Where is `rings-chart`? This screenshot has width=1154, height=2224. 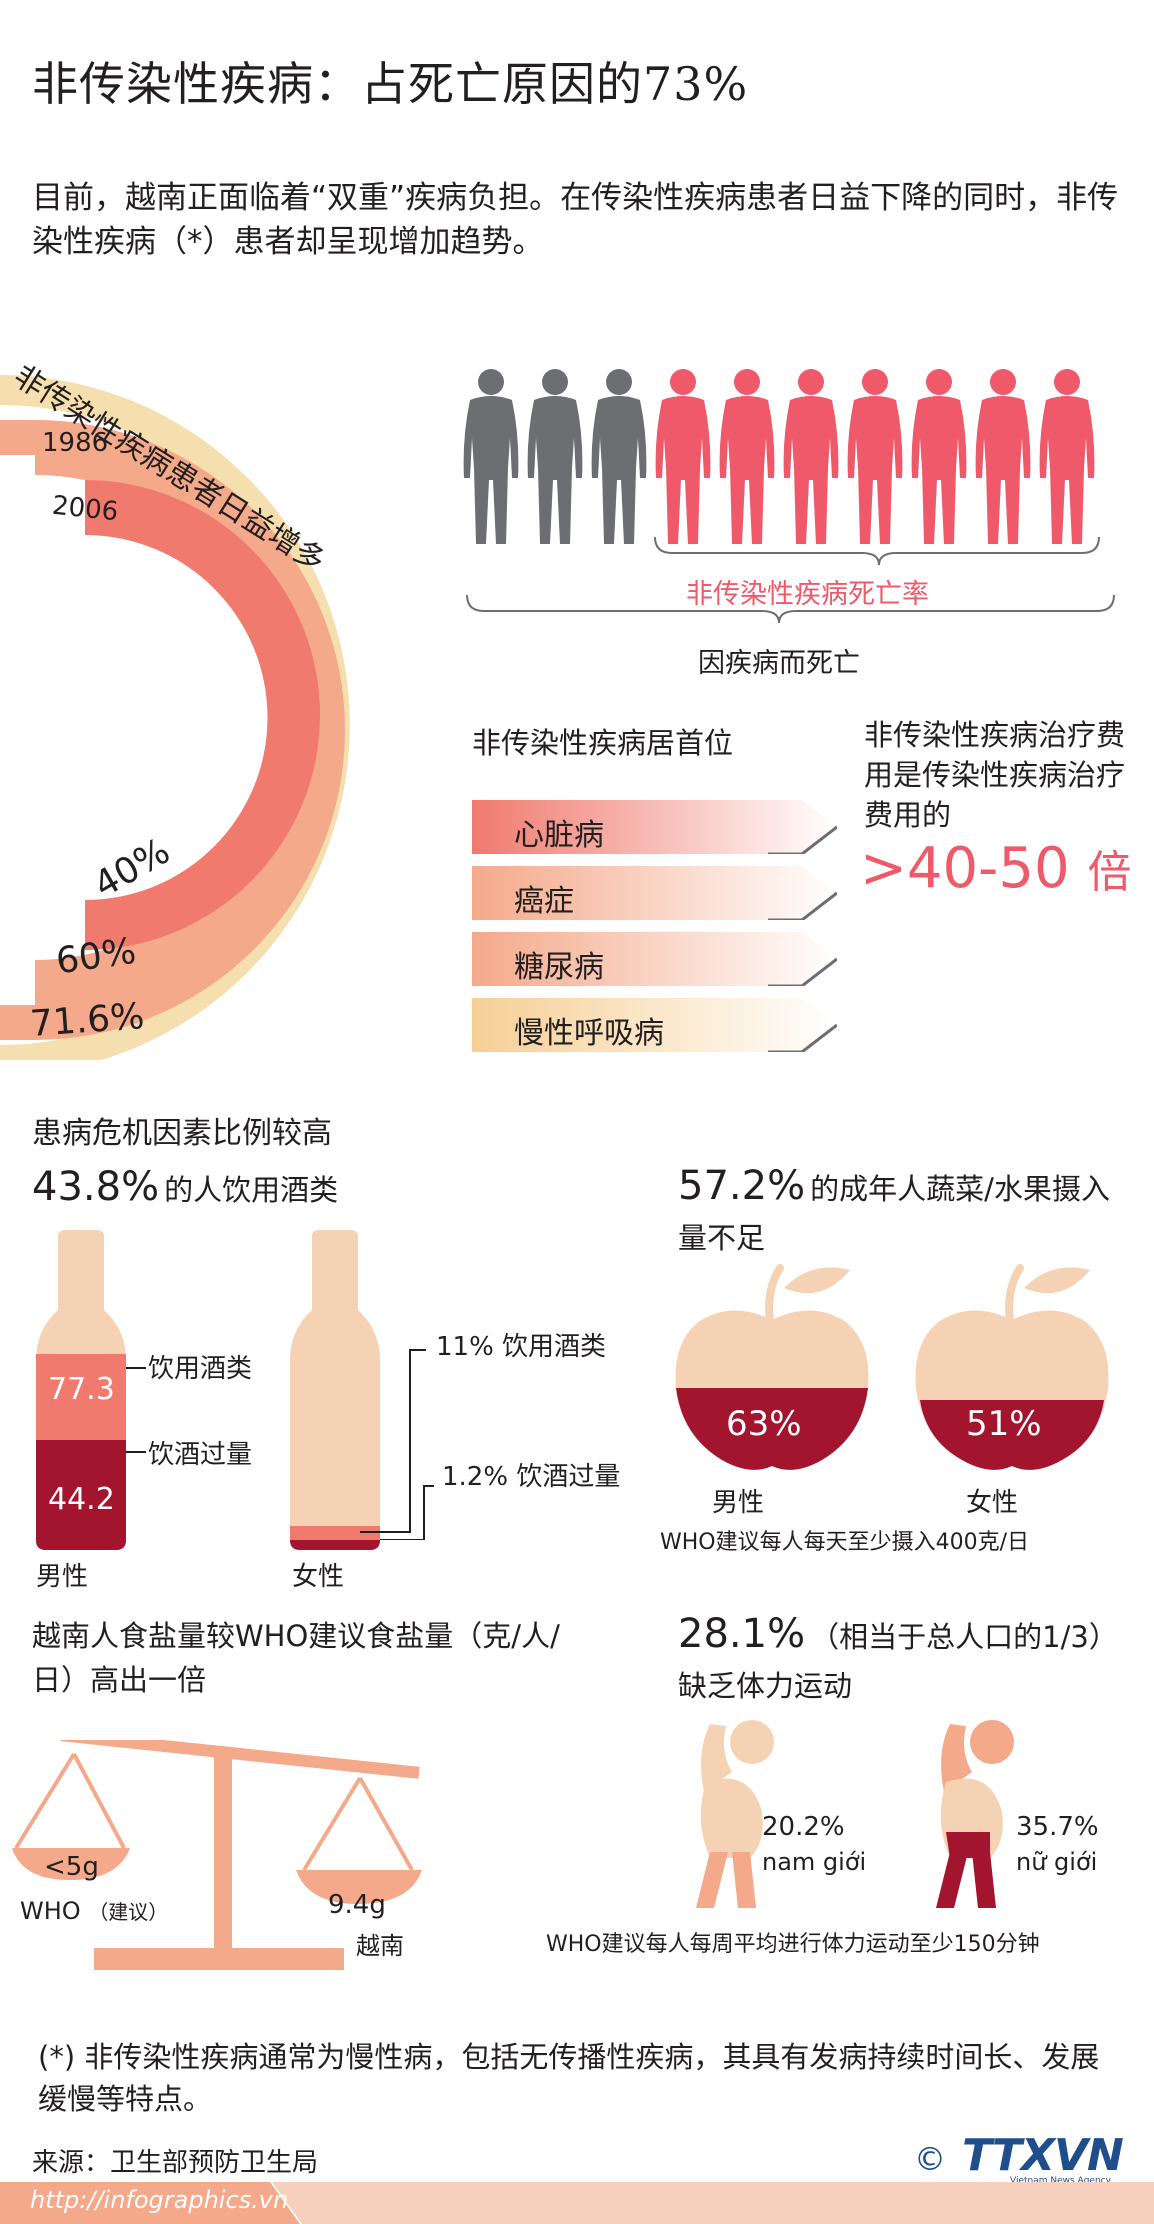
rings-chart is located at coordinates (175, 717).